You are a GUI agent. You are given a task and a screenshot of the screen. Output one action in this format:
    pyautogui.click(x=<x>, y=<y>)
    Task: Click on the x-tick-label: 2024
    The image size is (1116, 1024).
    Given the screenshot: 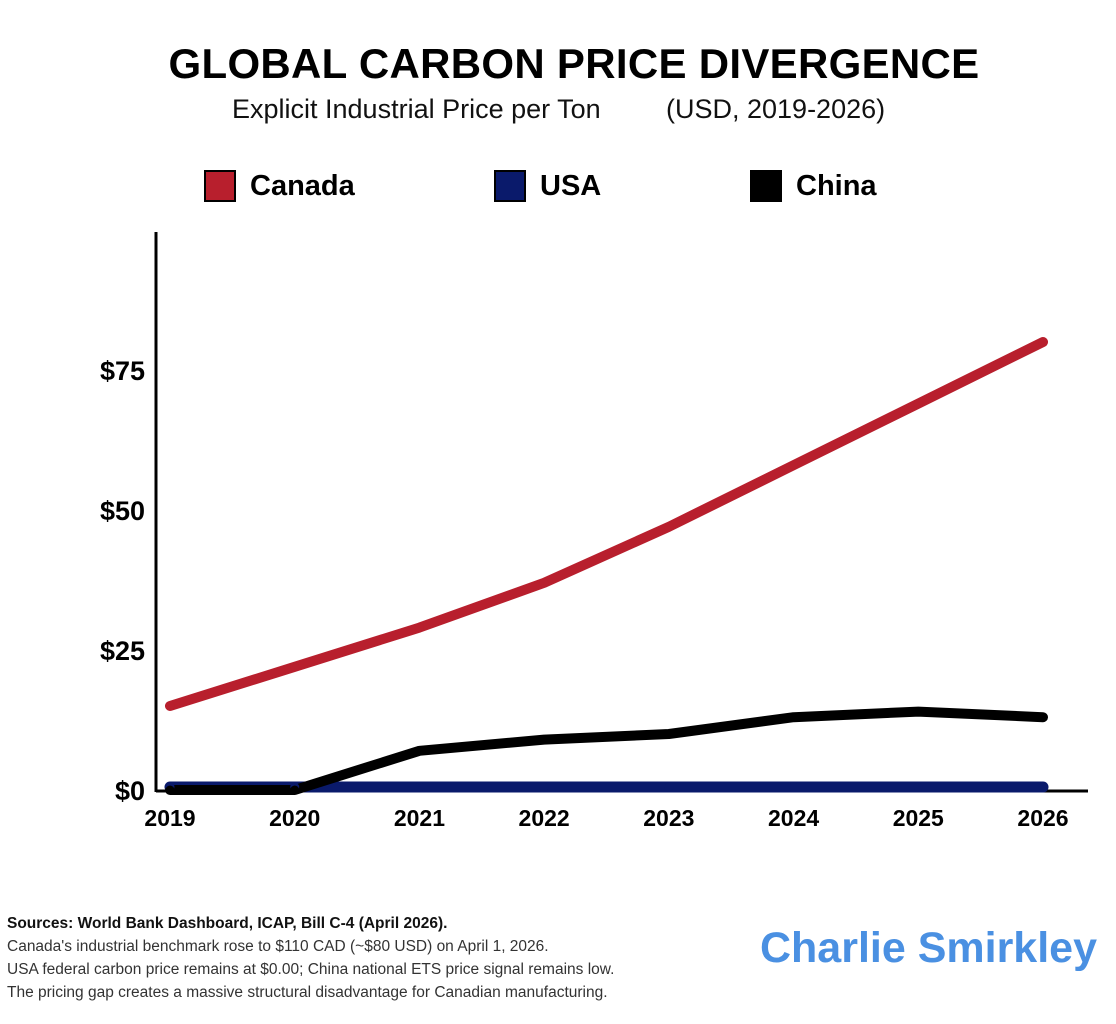 What is the action you would take?
    pyautogui.click(x=793, y=818)
    